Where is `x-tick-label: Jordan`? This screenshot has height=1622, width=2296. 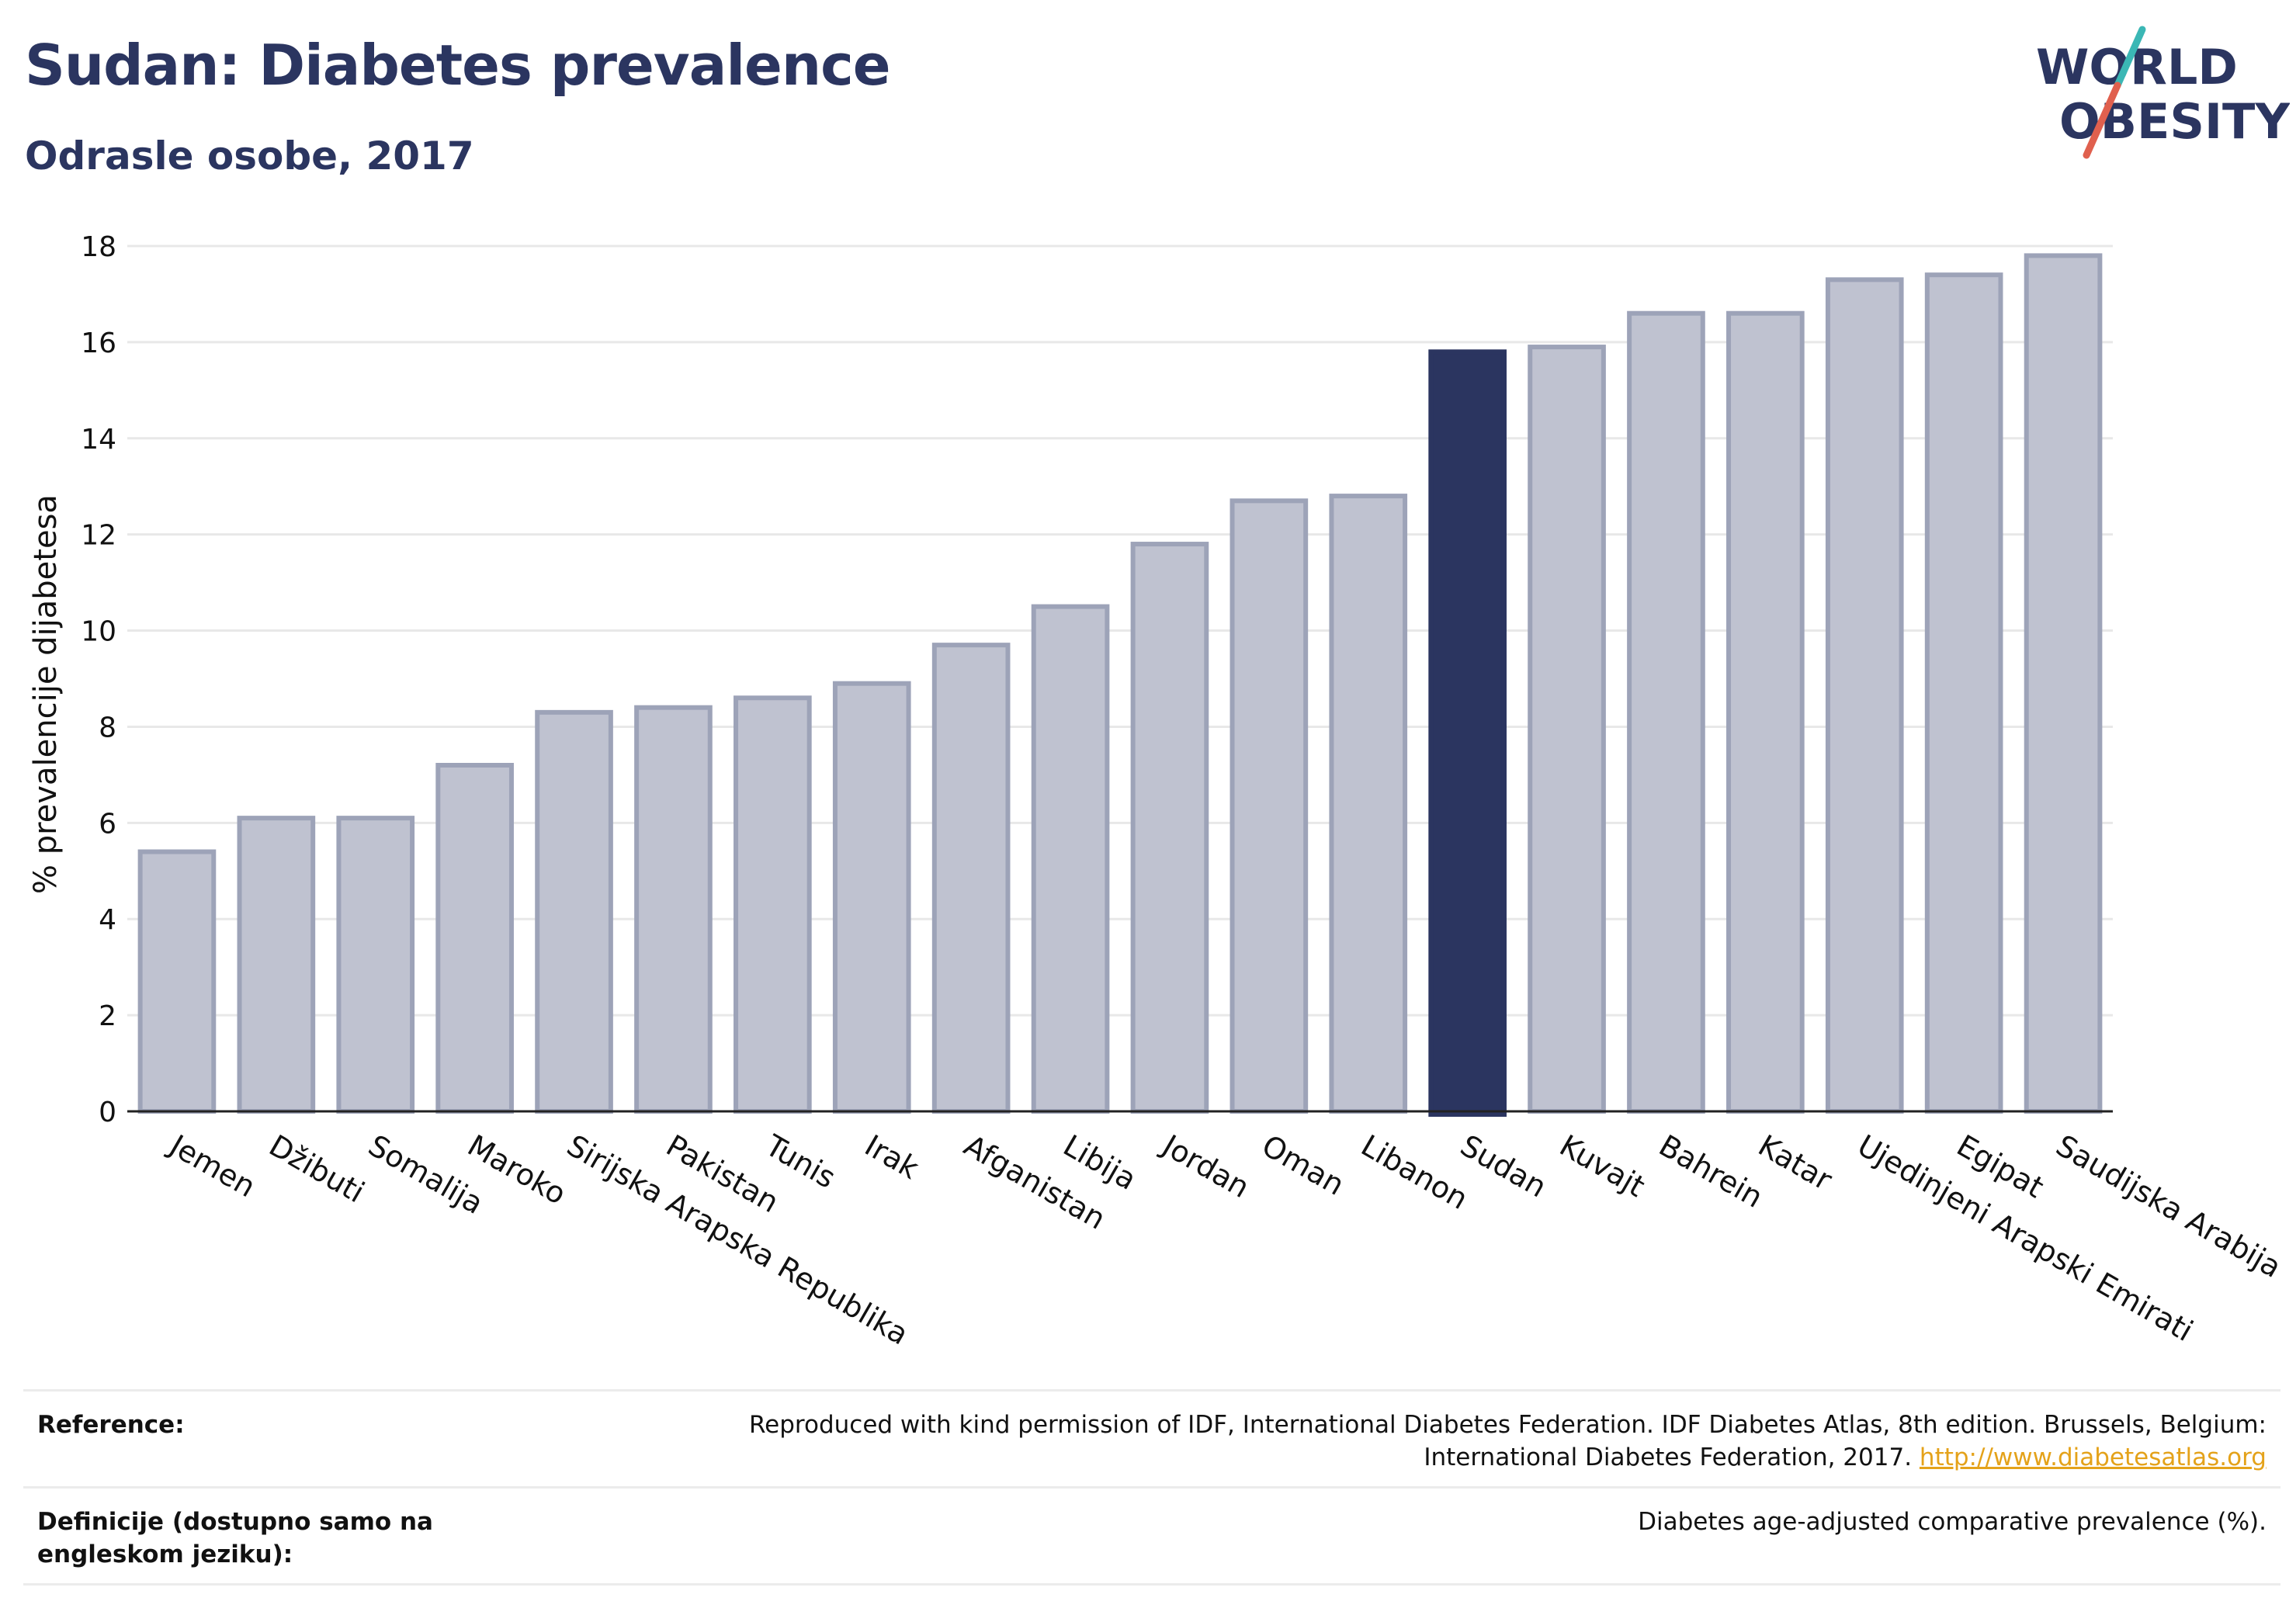
x-tick-label: Jordan is located at coordinates (1205, 1166).